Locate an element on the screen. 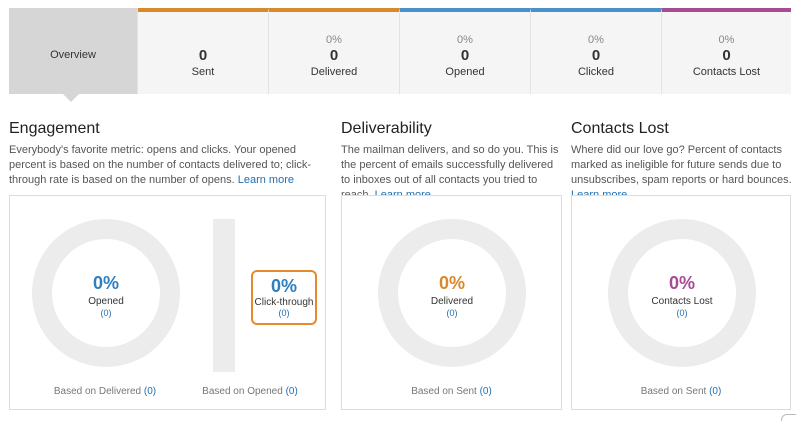  click-through-count: (0) is located at coordinates (284, 313).